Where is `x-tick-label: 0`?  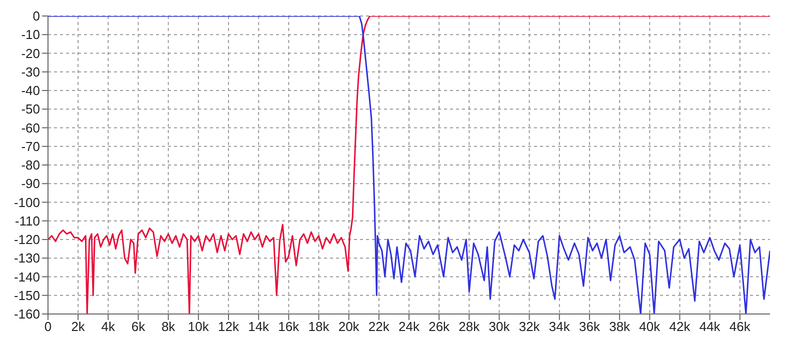
x-tick-label: 0 is located at coordinates (48, 326).